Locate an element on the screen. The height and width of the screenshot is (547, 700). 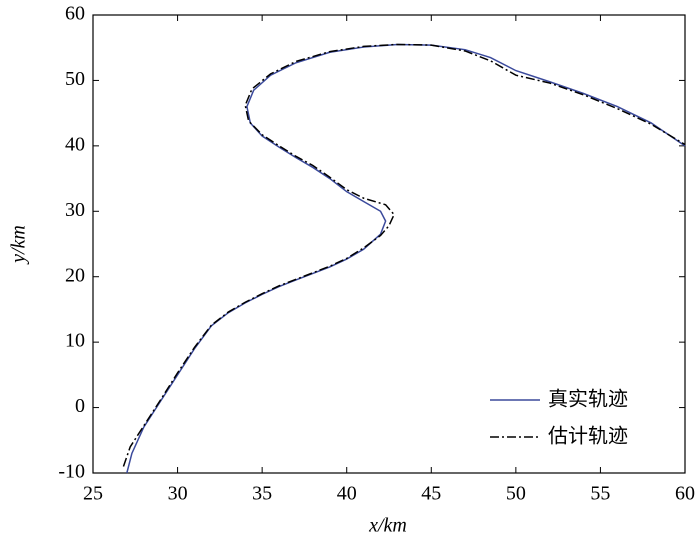
y-axis-label: y/km is located at coordinates (19, 245).